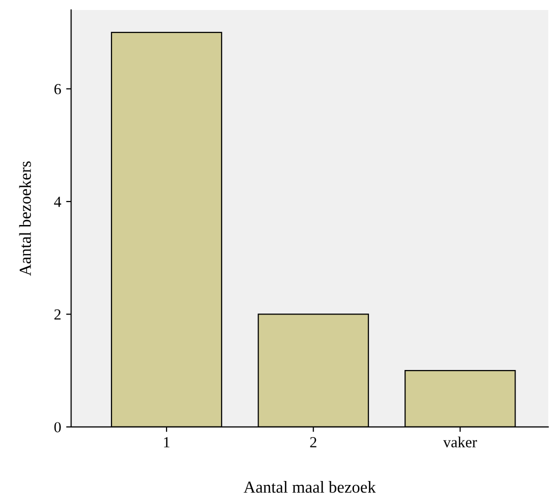 The width and height of the screenshot is (560, 497). What do you see at coordinates (460, 442) in the screenshot?
I see `x-tick-label: vaker` at bounding box center [460, 442].